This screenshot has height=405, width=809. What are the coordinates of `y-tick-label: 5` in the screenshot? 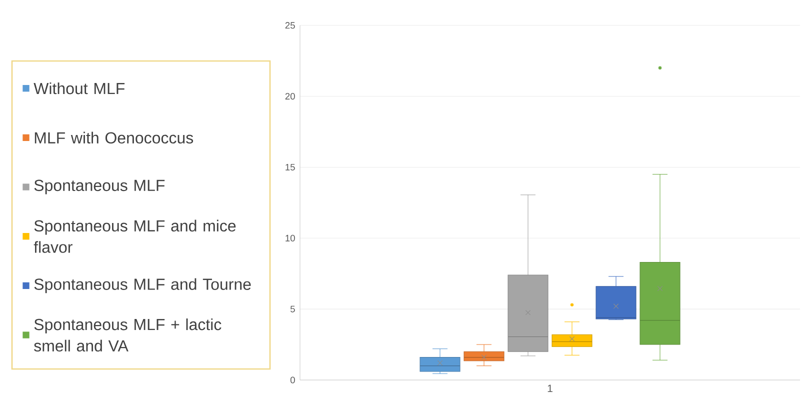 It's located at (292, 309).